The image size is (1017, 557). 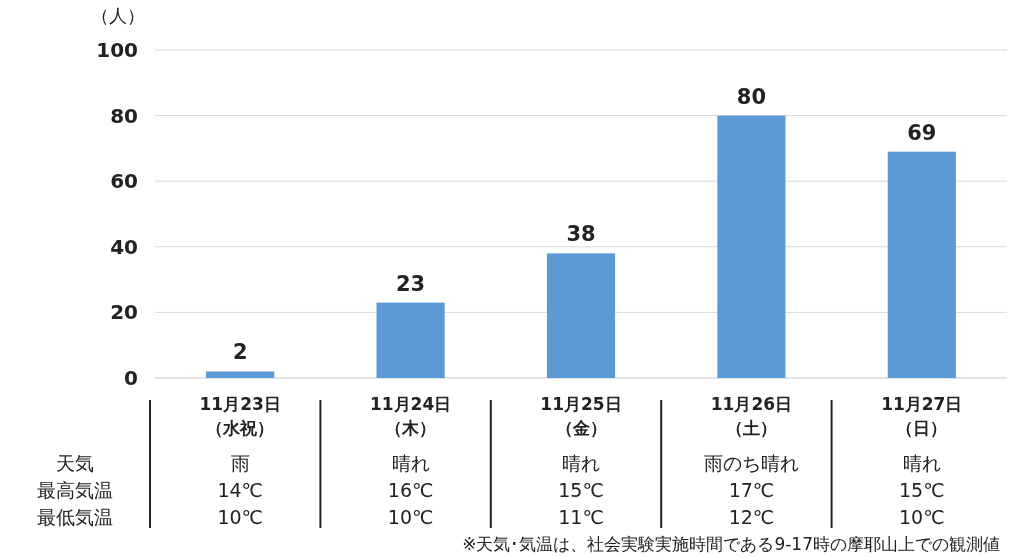 I want to click on text: 最低気温, so click(x=75, y=517).